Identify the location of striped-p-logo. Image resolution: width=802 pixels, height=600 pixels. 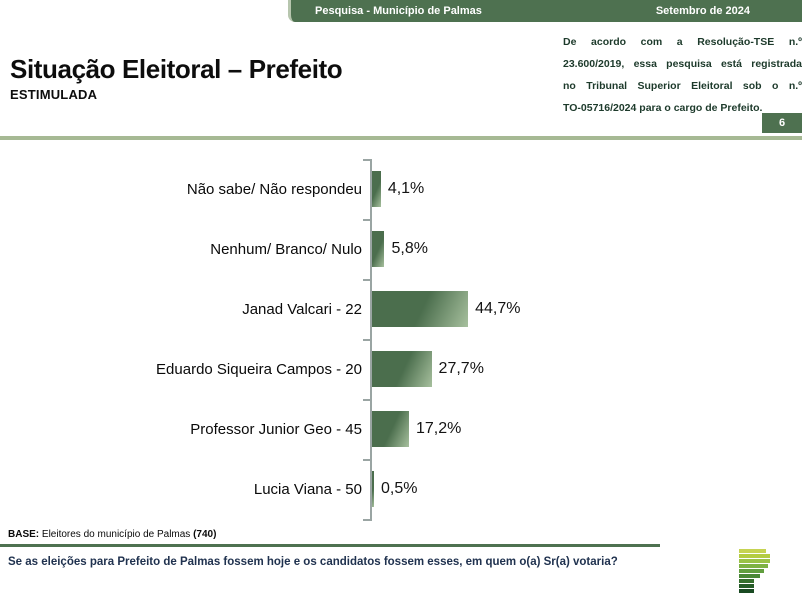
(763, 571).